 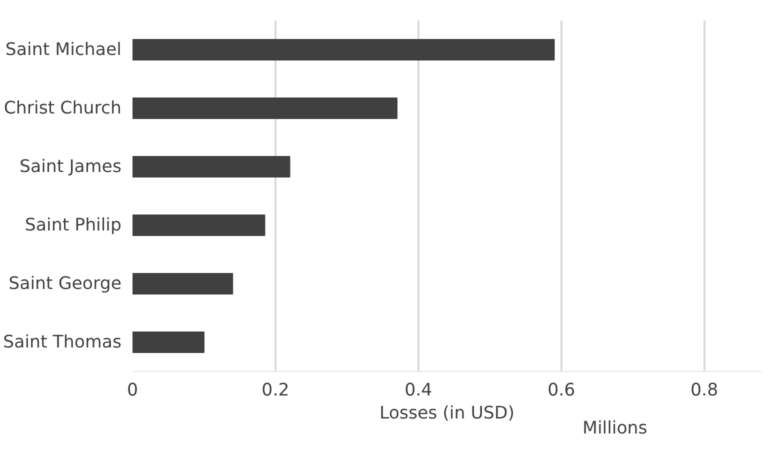 What do you see at coordinates (276, 390) in the screenshot?
I see `x-tick-label: 0.2` at bounding box center [276, 390].